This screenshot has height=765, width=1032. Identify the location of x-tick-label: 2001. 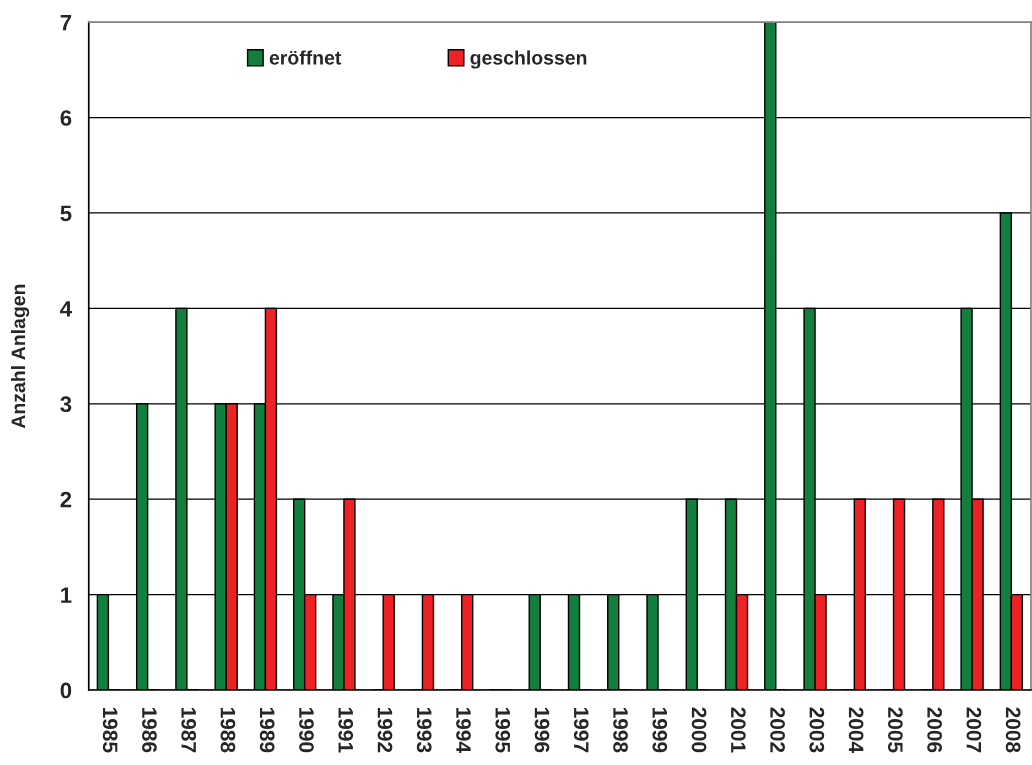
(738, 730).